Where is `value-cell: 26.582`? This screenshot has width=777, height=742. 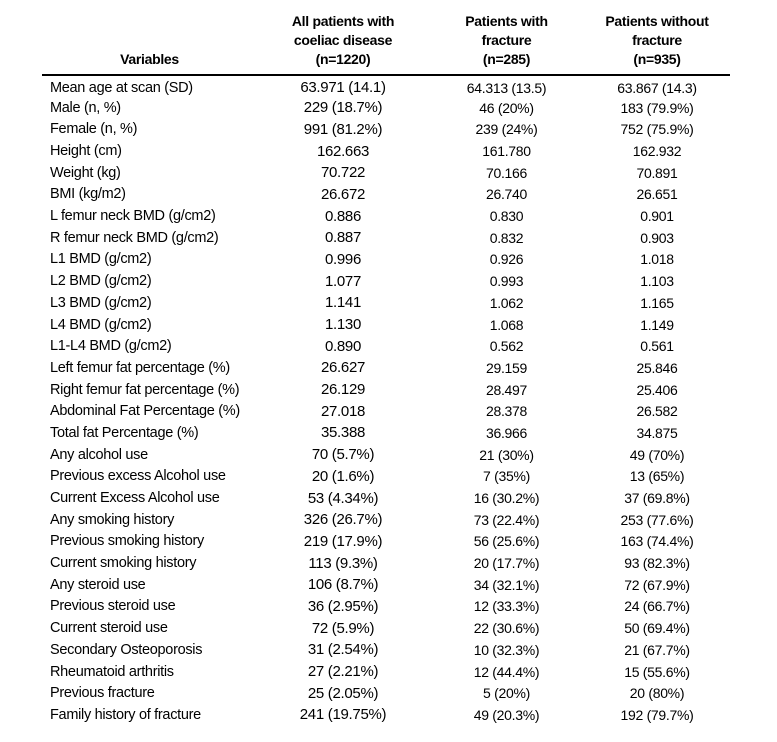
value-cell: 26.582 is located at coordinates (657, 411).